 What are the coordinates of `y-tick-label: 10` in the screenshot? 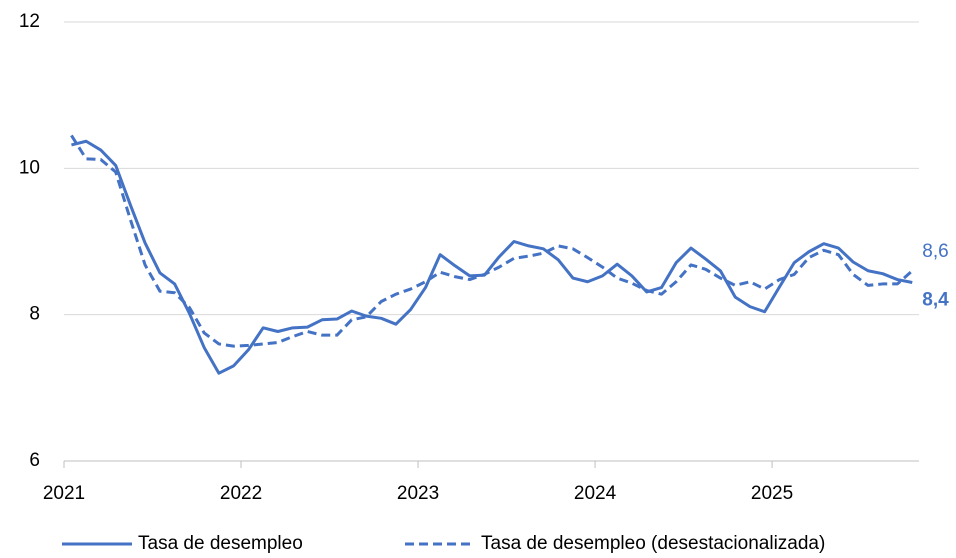 It's located at (29, 167).